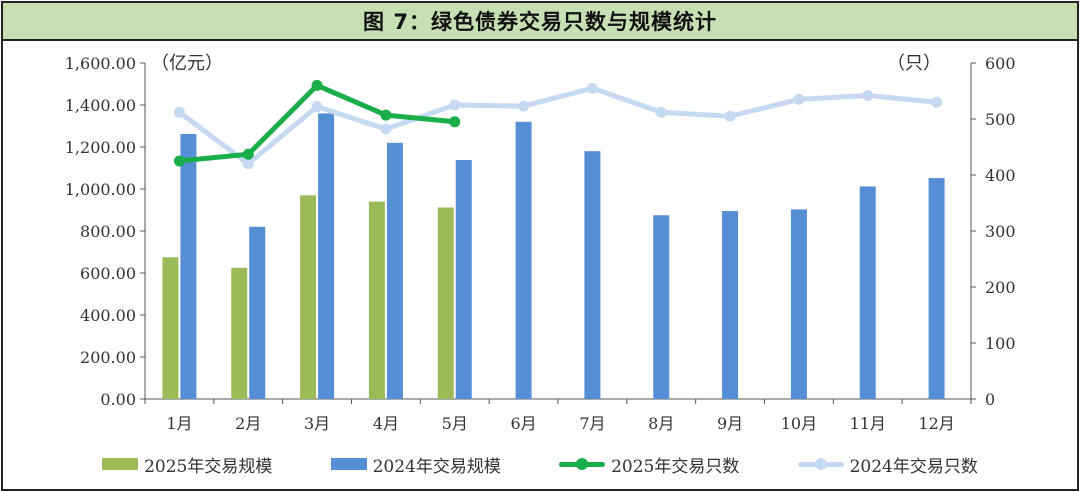 This screenshot has width=1080, height=492. Describe the element at coordinates (386, 423) in the screenshot. I see `x-tick-label: 4月` at that location.